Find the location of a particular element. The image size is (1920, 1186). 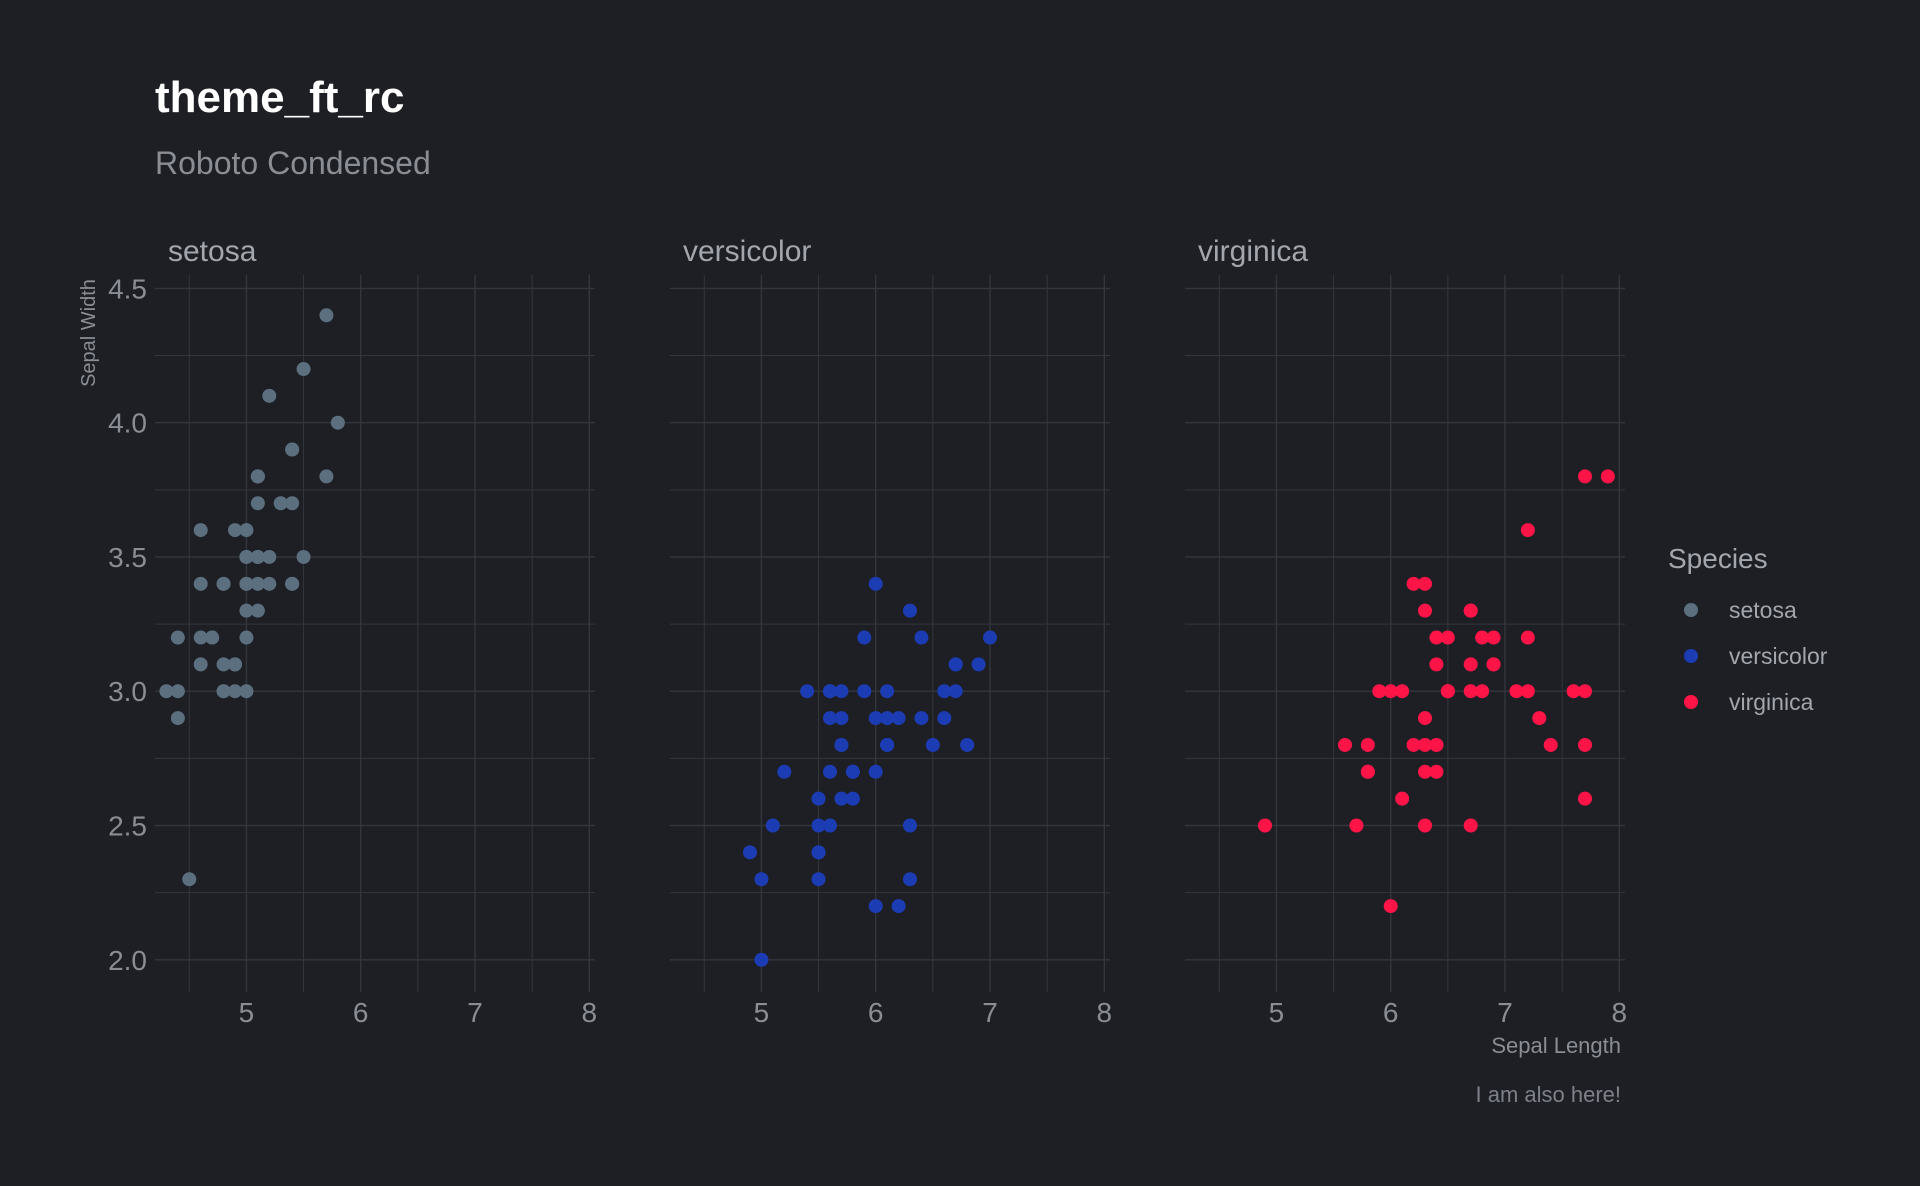

y-tick-label: 2.0 is located at coordinates (127, 960).